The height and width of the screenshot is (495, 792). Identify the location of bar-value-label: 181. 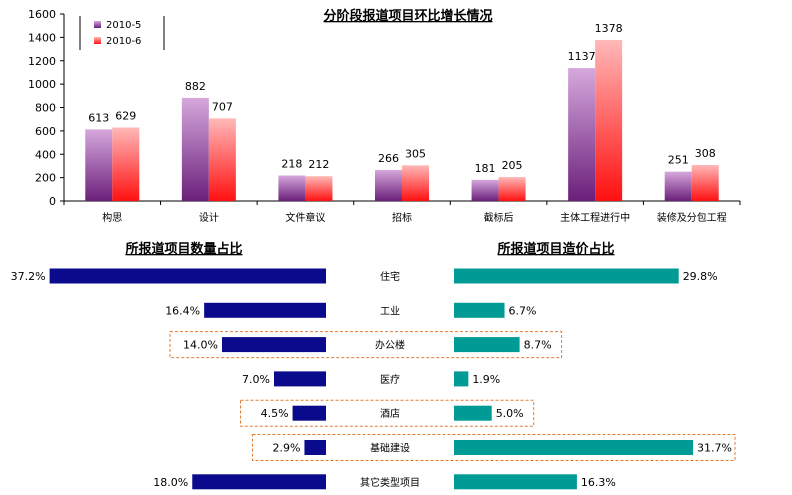
(485, 168).